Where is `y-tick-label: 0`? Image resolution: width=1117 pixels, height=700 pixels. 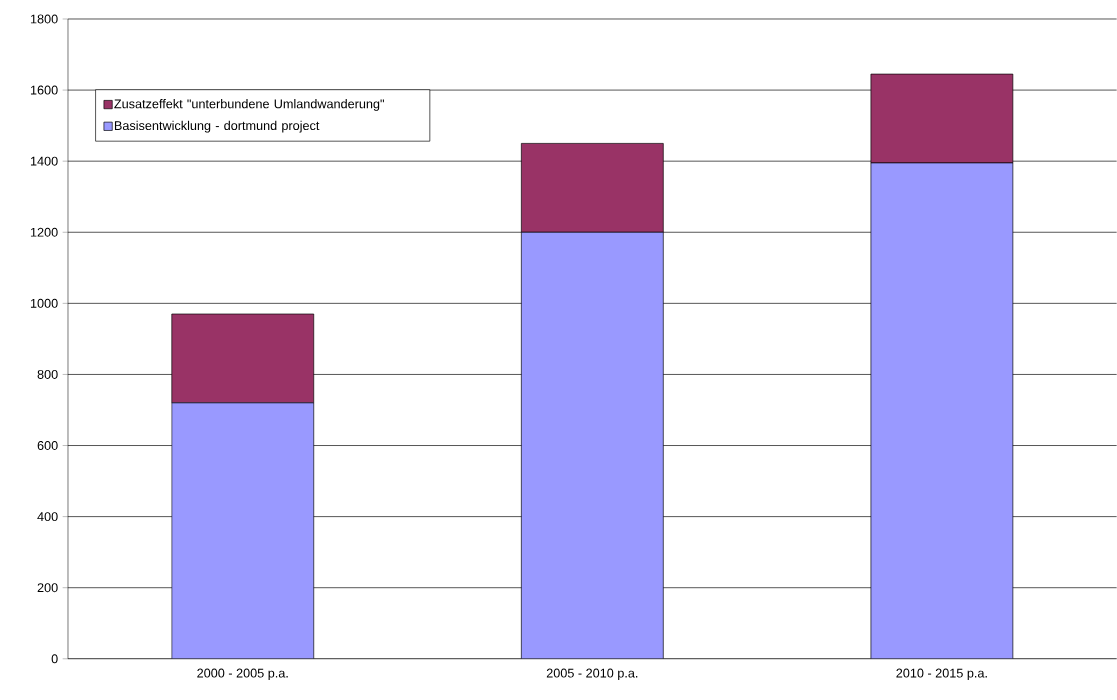 y-tick-label: 0 is located at coordinates (54, 659).